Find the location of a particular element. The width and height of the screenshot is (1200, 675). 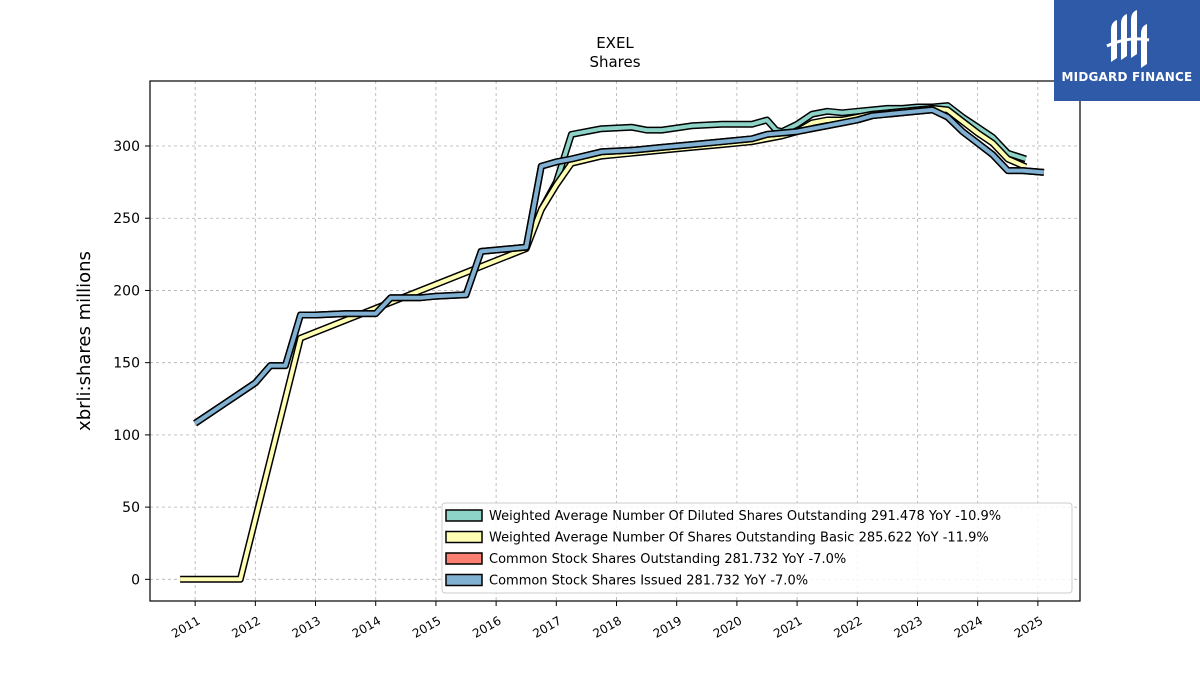

x-tick-label: 2021 is located at coordinates (787, 626).